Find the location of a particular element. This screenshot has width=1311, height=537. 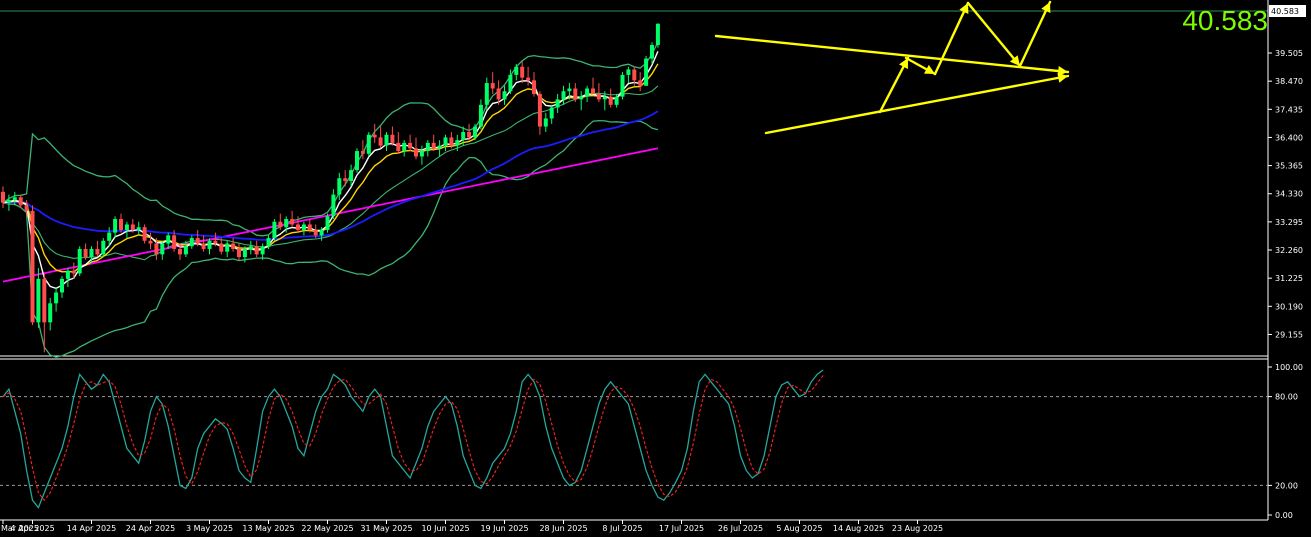

time-tick-label: 4 Apr 2025 is located at coordinates (32, 528).